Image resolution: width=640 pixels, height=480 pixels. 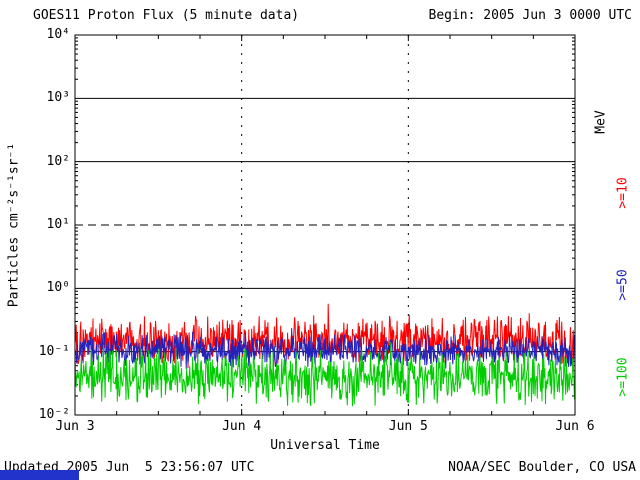 I want to click on y-tick-label-1e4: 10⁴, so click(x=58, y=34).